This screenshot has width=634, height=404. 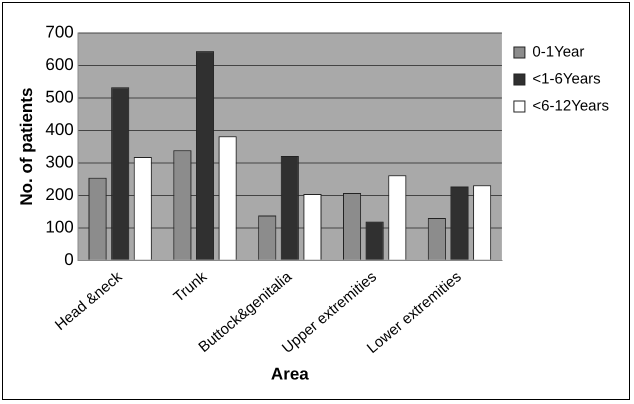 I want to click on legend-label: <1-6Years, so click(x=566, y=79).